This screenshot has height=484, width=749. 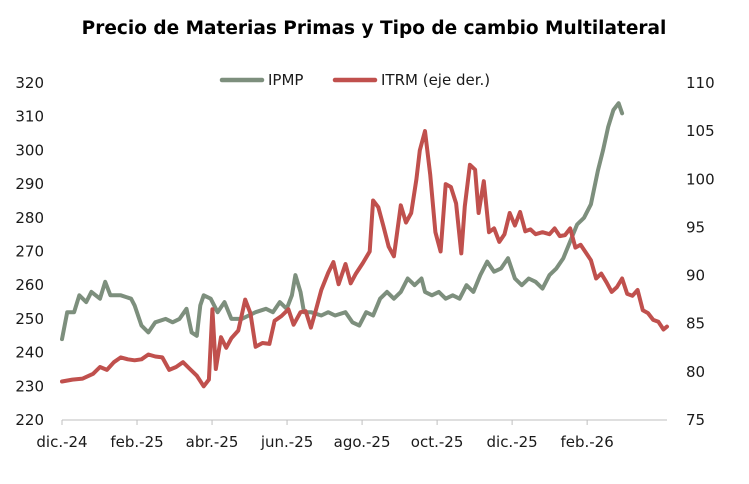 What do you see at coordinates (354, 80) in the screenshot?
I see `legend: IPMP ITRM (eje der.)` at bounding box center [354, 80].